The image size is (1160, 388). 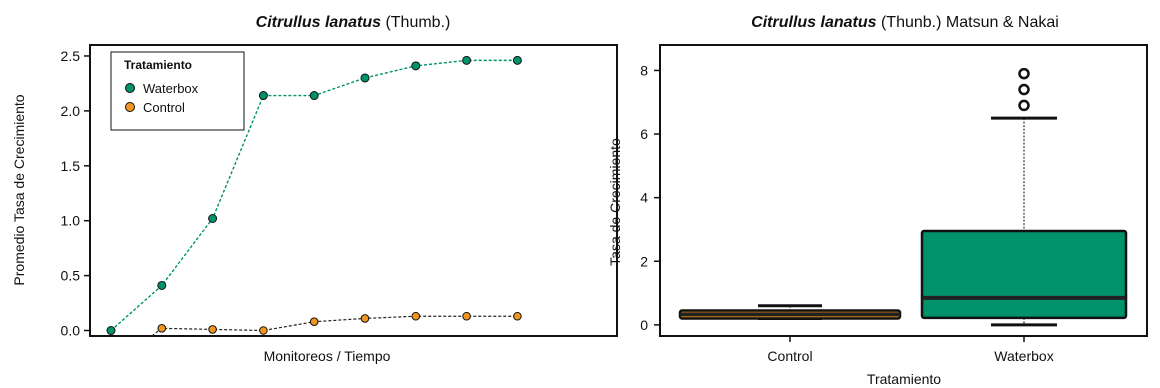 What do you see at coordinates (75, 193) in the screenshot?
I see `line-chart-y-axis: 0.0 0.5 1.0 1.5 2.0 2.5` at bounding box center [75, 193].